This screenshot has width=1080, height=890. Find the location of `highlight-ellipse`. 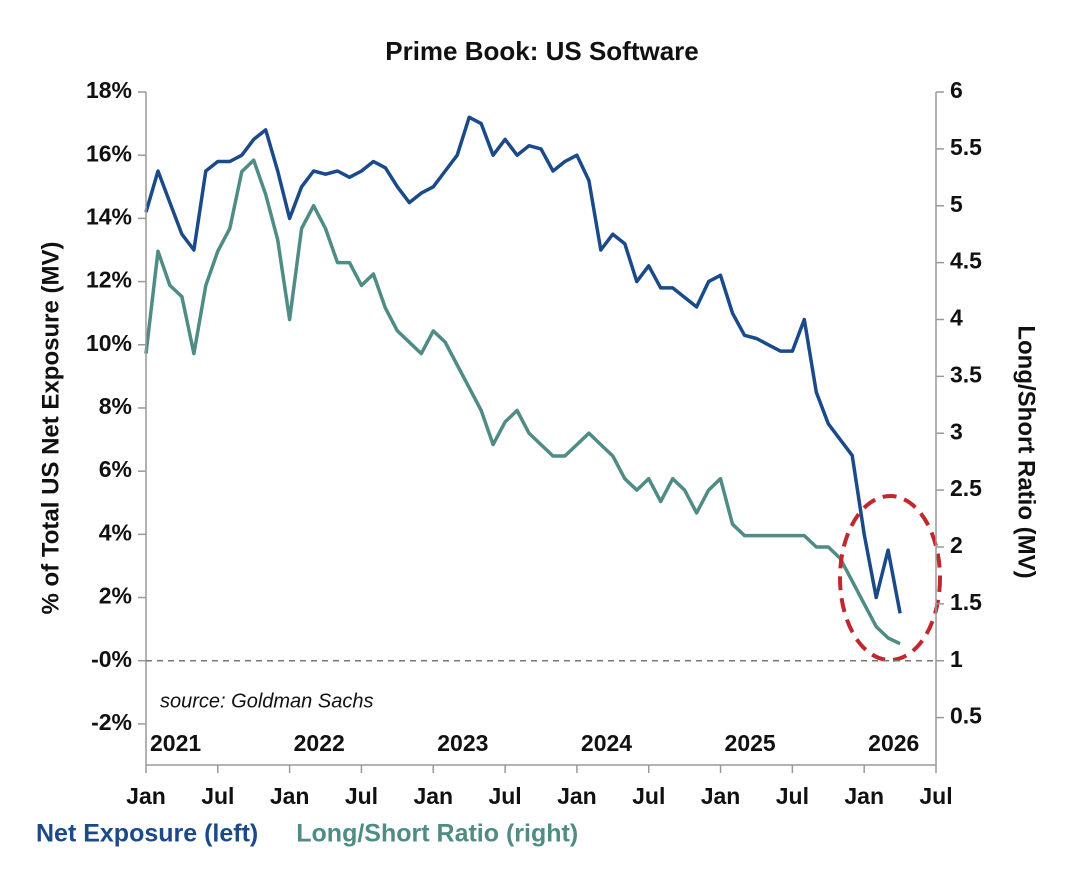

highlight-ellipse is located at coordinates (890, 578).